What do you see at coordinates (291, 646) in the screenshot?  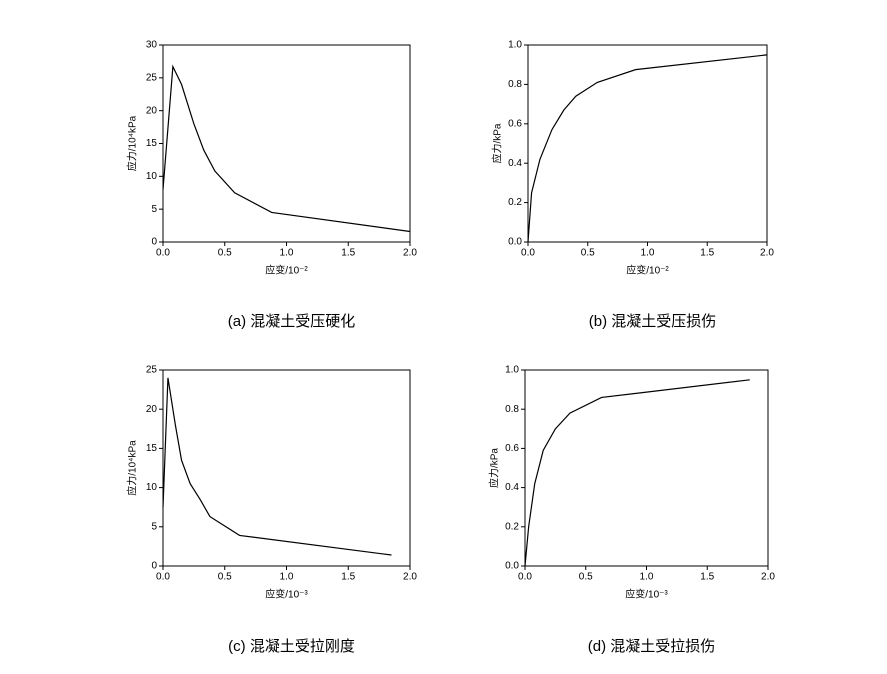 I see `caption: (c) 混凝土受拉刚度` at bounding box center [291, 646].